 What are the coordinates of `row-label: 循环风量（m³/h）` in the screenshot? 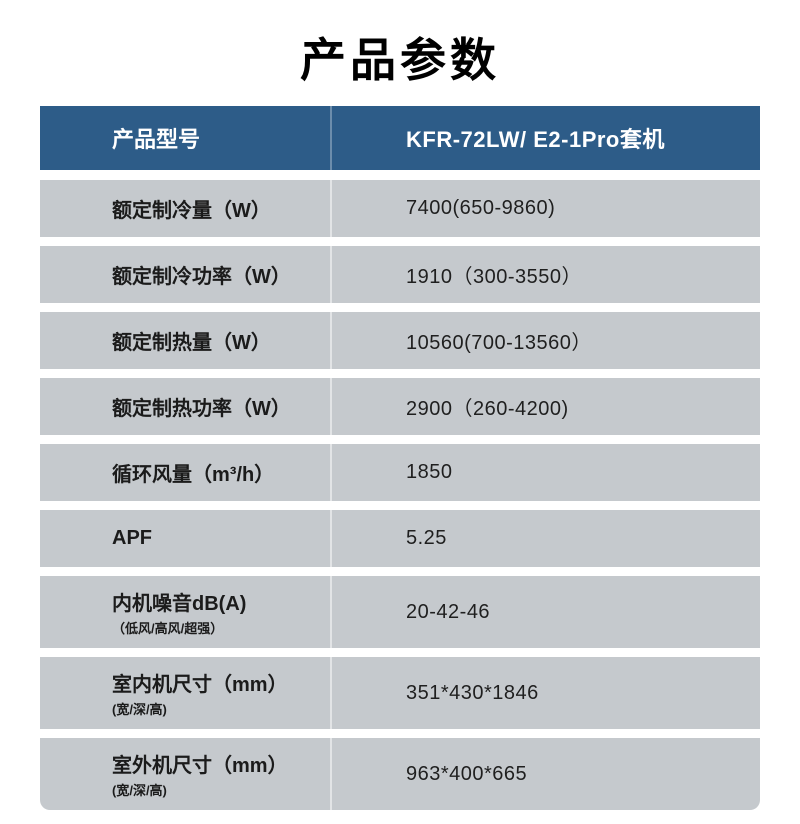 It's located at (193, 475).